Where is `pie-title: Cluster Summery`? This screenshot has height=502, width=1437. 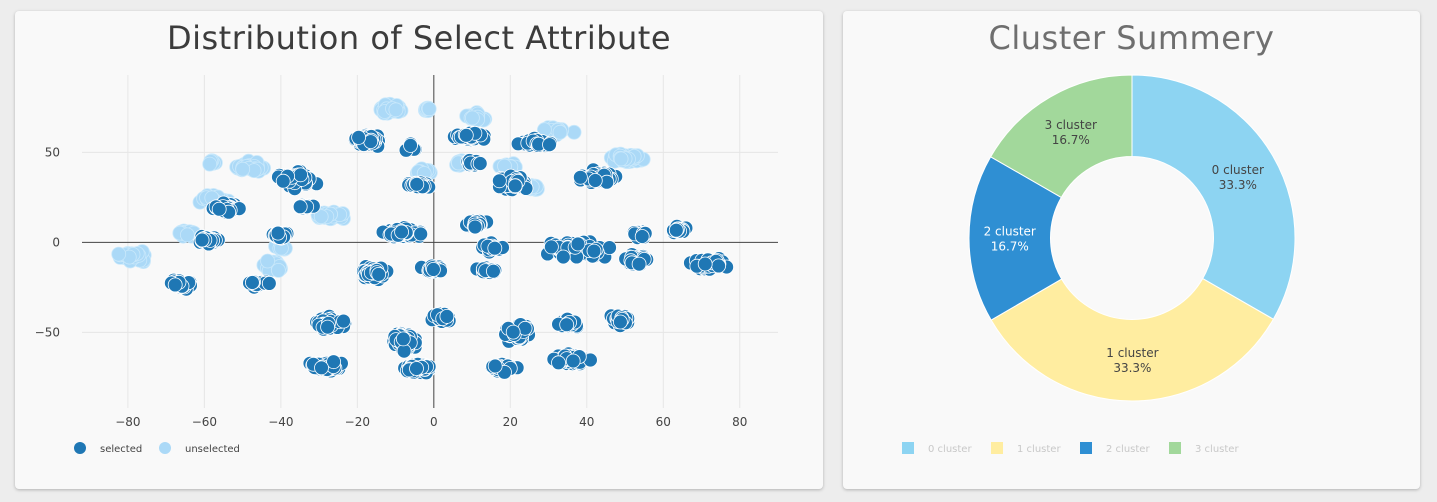
pie-title: Cluster Summery is located at coordinates (1131, 38).